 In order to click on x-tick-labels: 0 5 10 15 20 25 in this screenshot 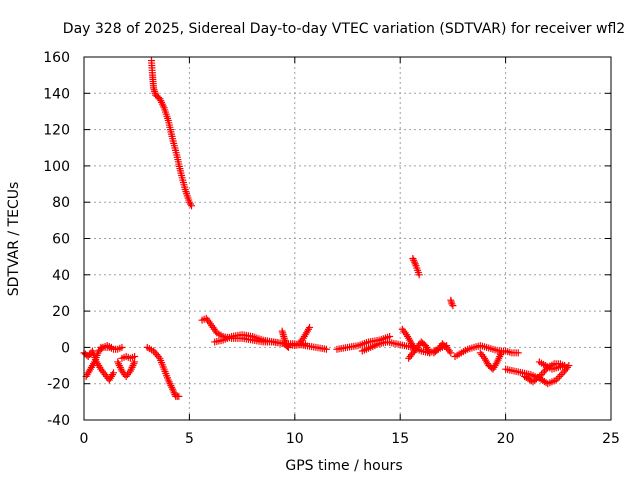, I will do `click(350, 439)`.